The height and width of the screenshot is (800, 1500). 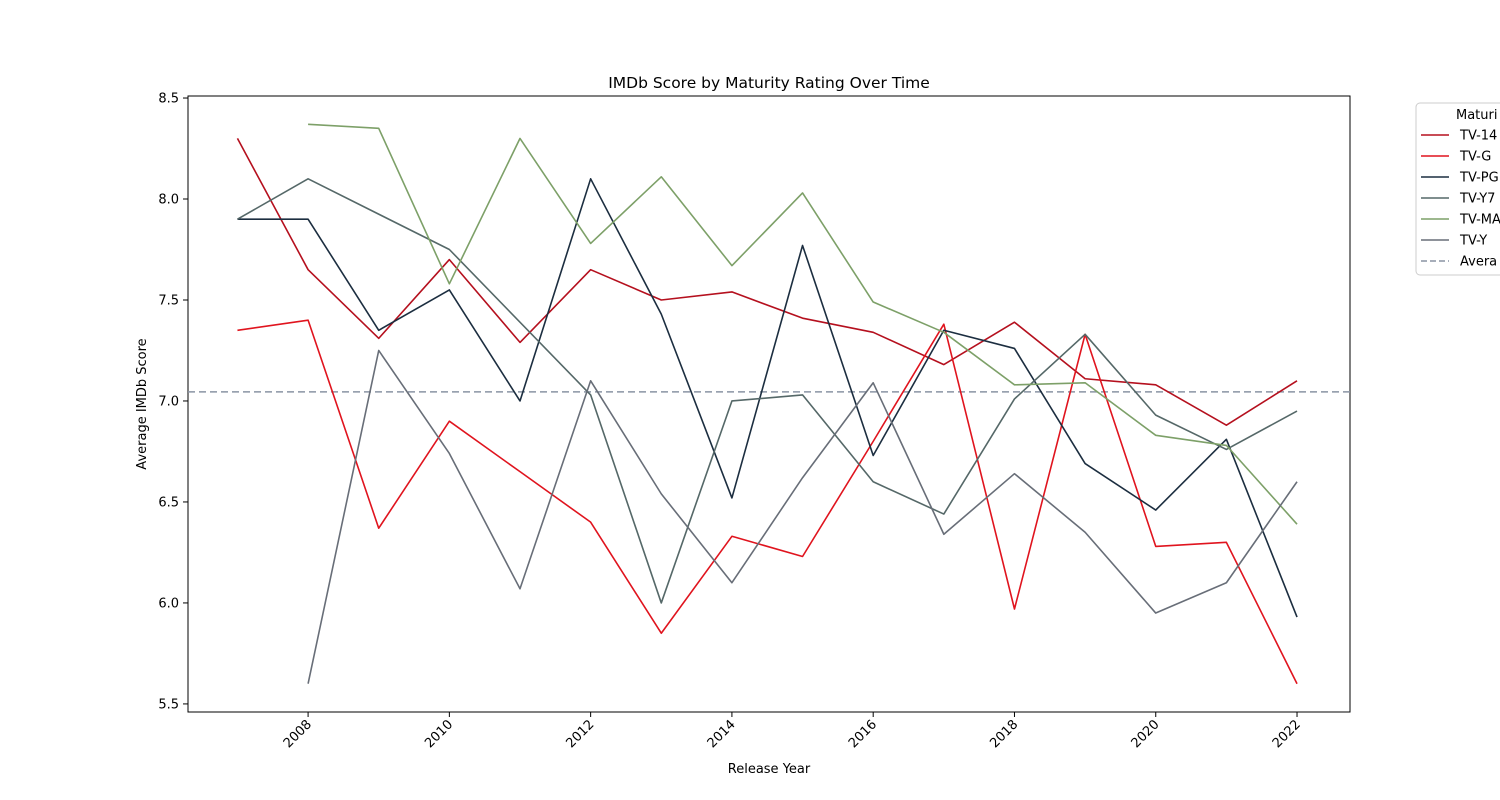 I want to click on legend-label: TV-PG, so click(x=1479, y=178).